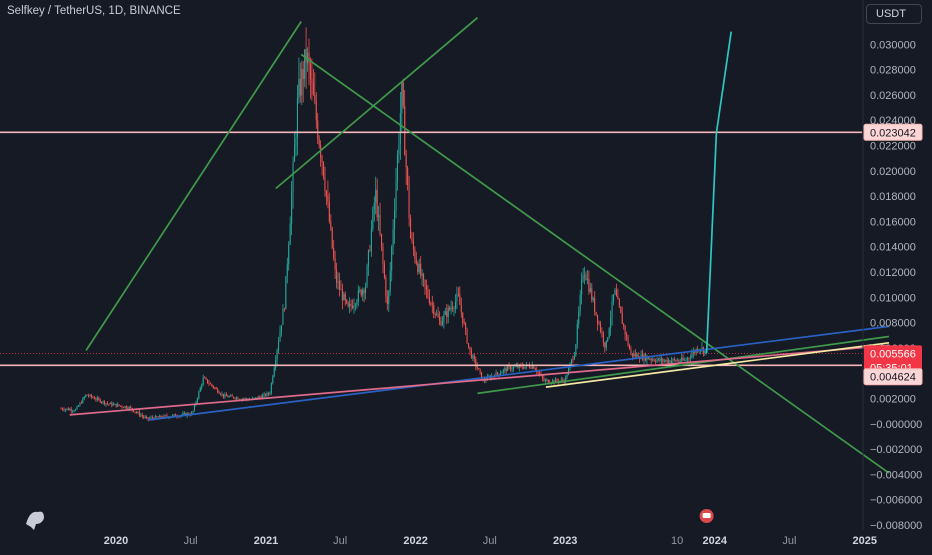  I want to click on pink-trendline, so click(479, 380).